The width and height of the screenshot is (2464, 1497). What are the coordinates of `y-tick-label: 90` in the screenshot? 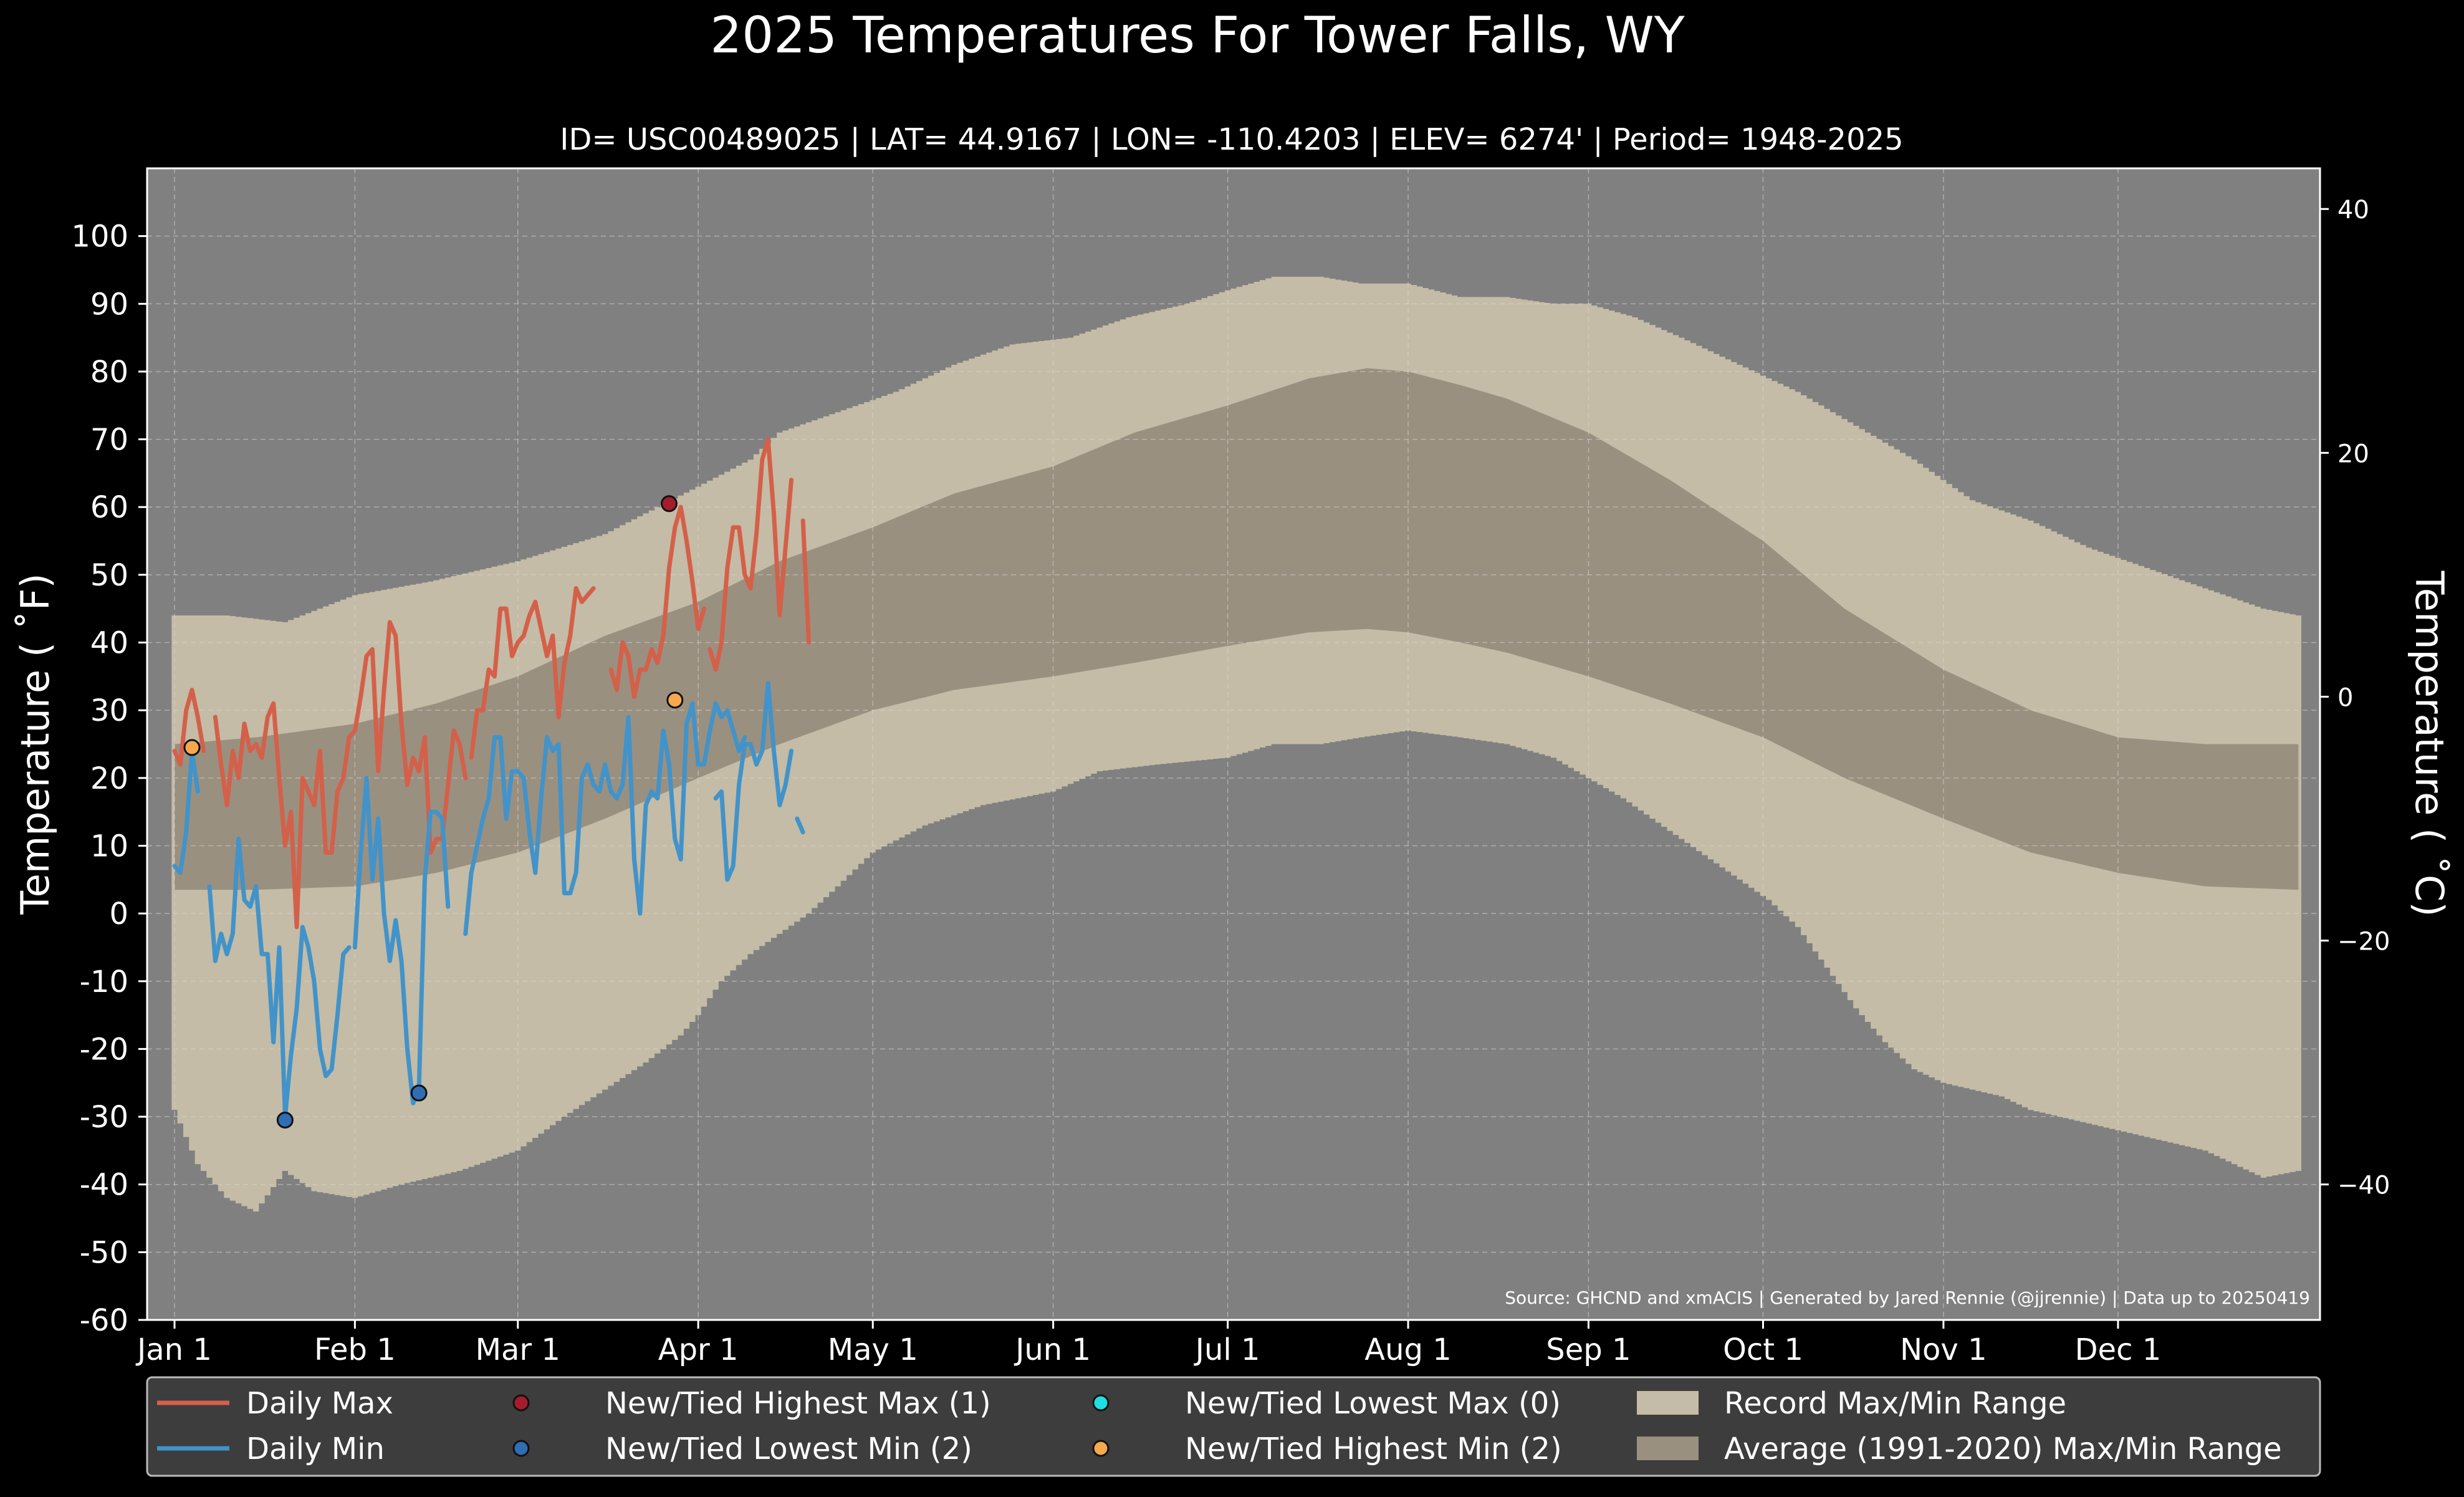 It's located at (109, 304).